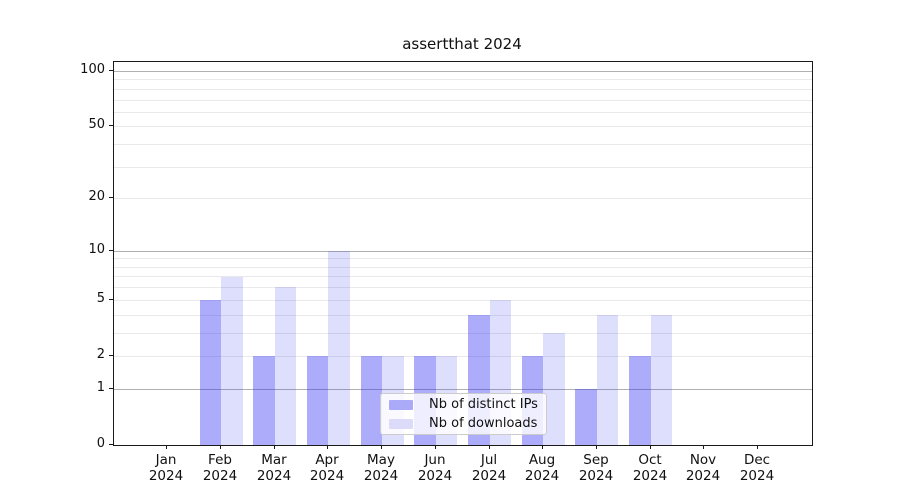 This screenshot has height=500, width=900. I want to click on x-tick-label: Feb 2024, so click(220, 468).